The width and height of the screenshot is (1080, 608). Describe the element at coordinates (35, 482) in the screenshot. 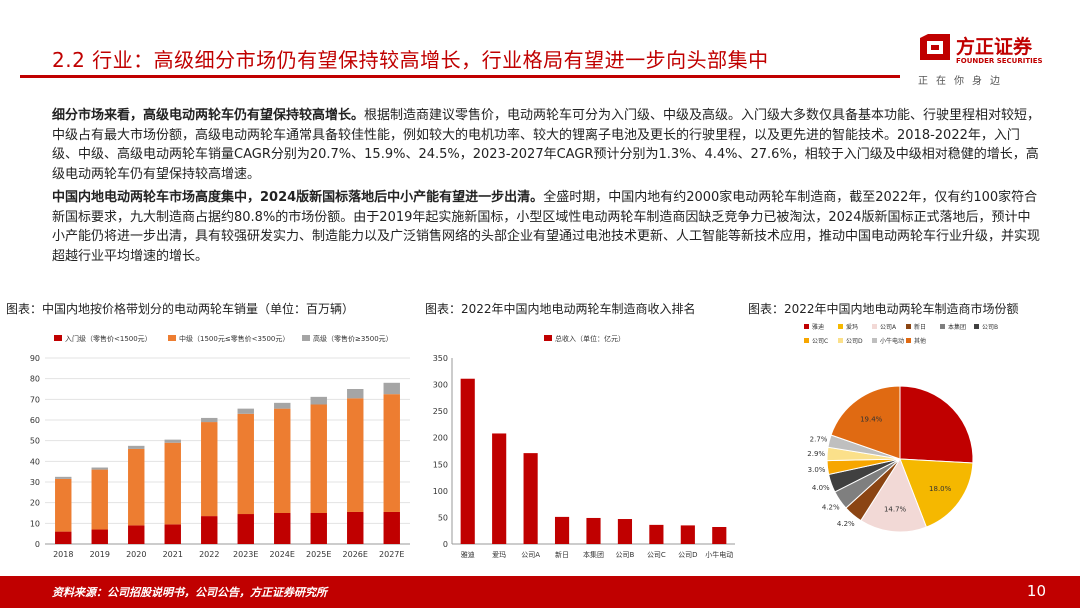

I see `y-tick-label: 30` at that location.